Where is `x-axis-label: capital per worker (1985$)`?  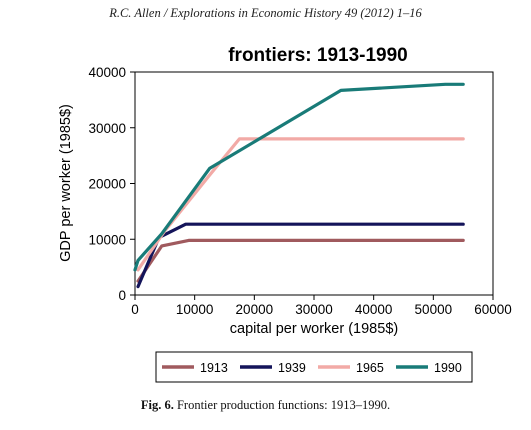
x-axis-label: capital per worker (1985$) is located at coordinates (314, 329).